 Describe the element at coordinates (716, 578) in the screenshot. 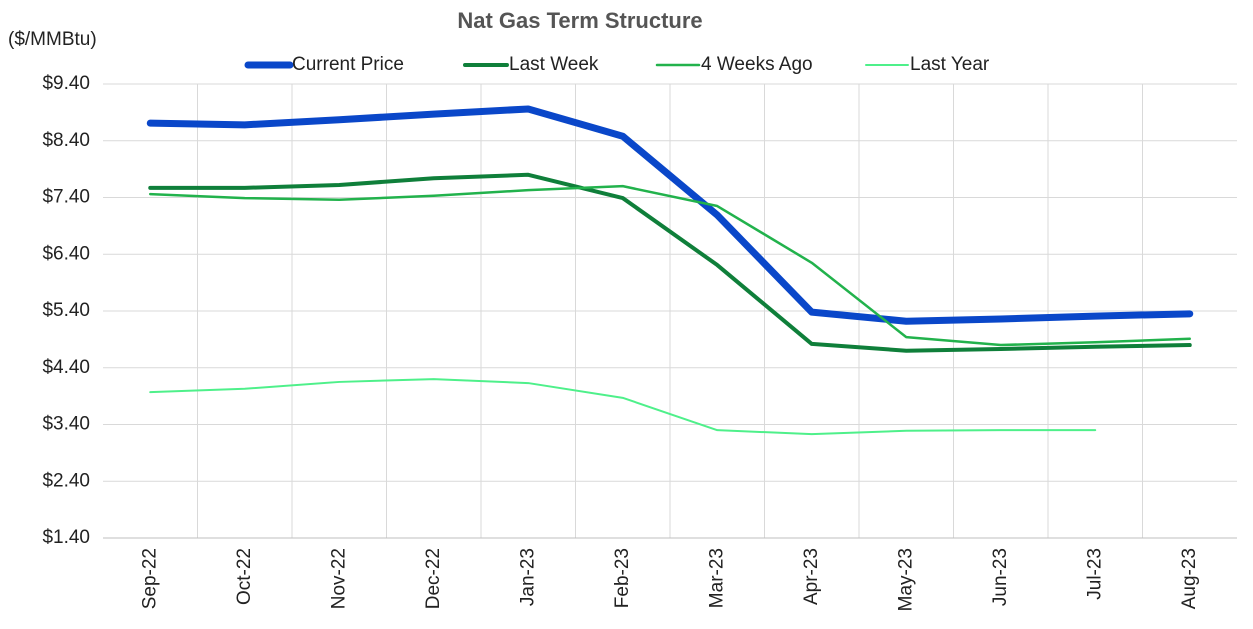

I see `x-tick-label: Mar-23` at that location.